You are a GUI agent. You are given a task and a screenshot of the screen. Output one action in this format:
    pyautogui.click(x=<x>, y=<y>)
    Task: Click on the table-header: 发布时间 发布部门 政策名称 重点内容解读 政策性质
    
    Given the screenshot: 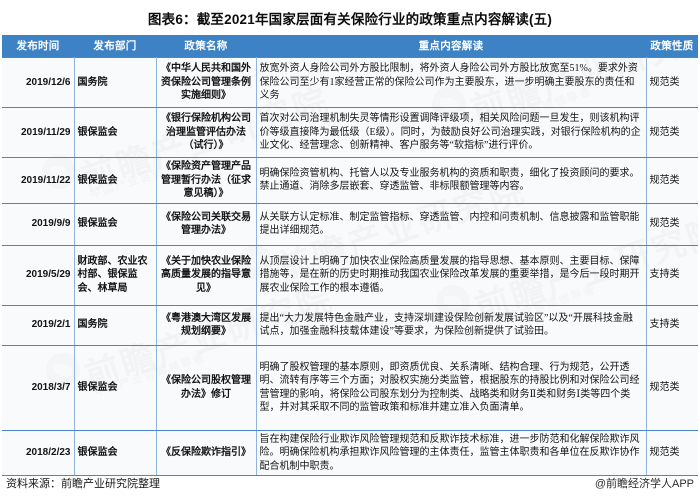 What is the action you would take?
    pyautogui.click(x=350, y=46)
    